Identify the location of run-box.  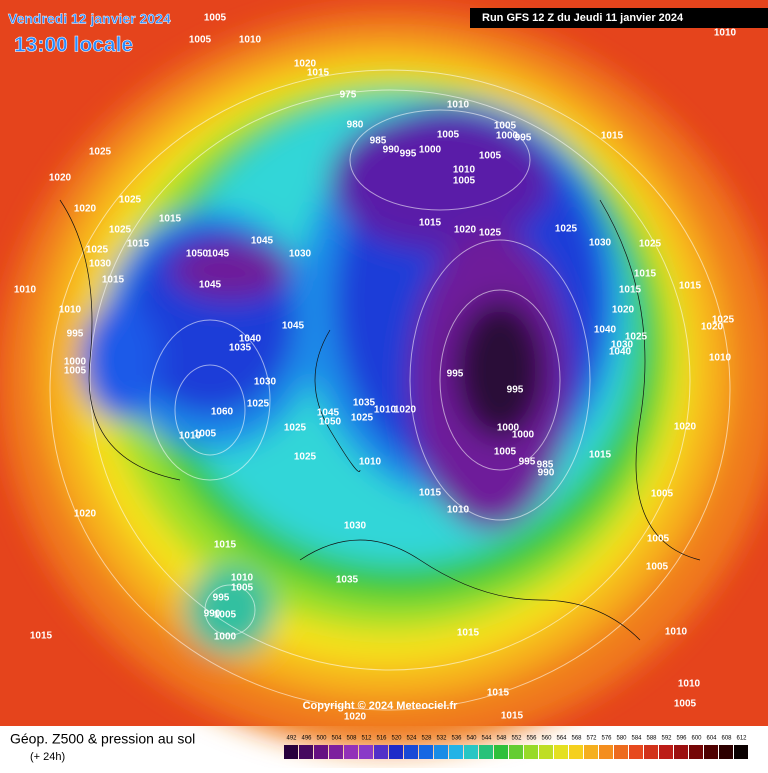
(619, 18).